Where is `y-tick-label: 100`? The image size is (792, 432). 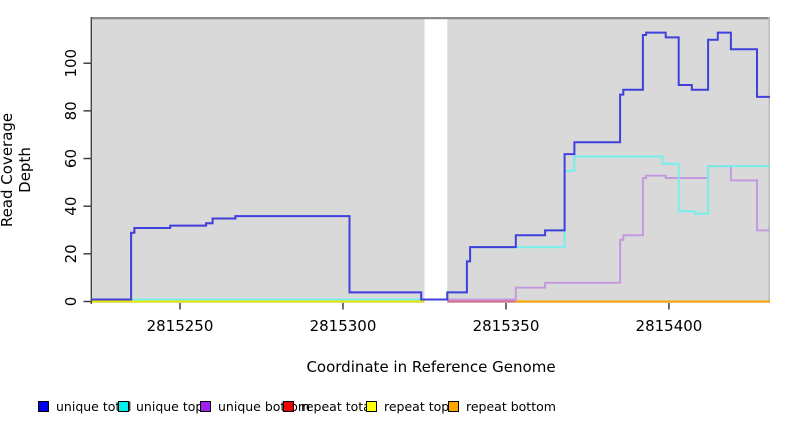 y-tick-label: 100 is located at coordinates (71, 63).